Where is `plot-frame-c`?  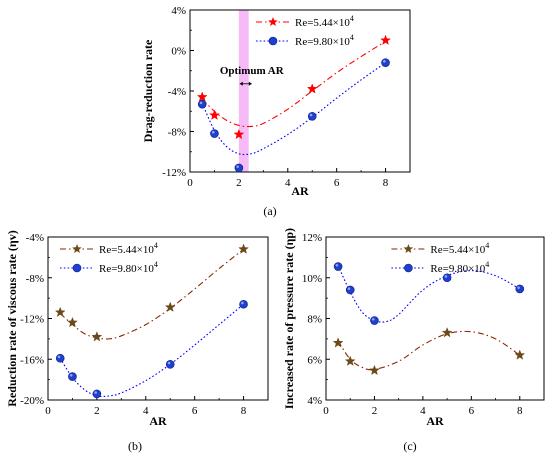
plot-frame-c is located at coordinates (435, 318).